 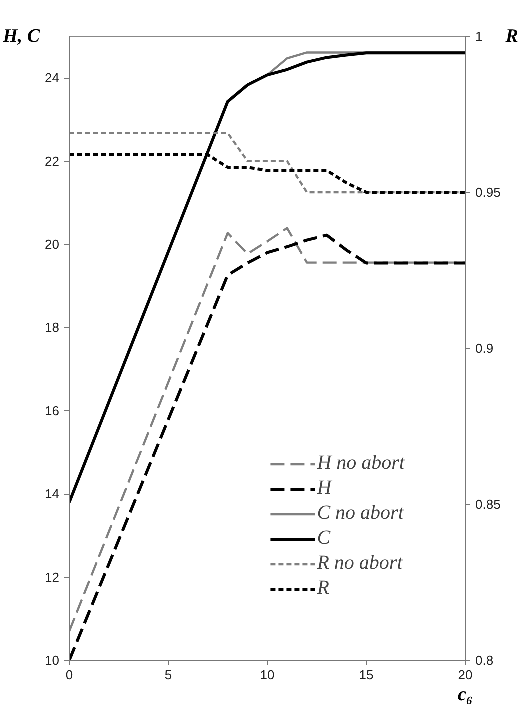 I want to click on y2-tick-label: 0.85, so click(x=488, y=504).